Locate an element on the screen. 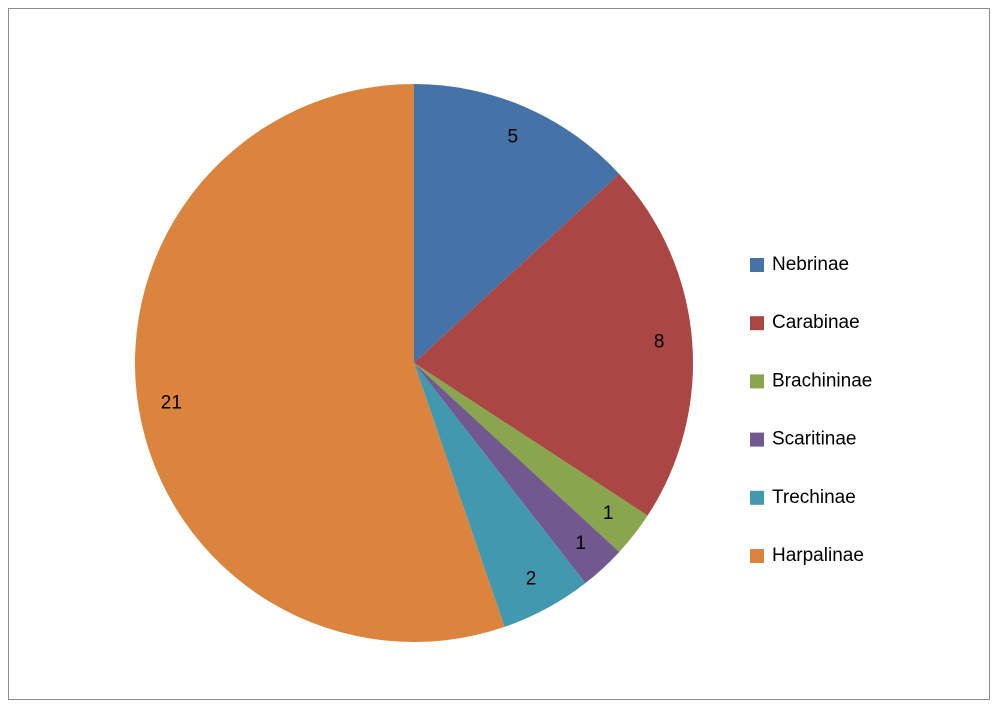  legend-label: Trechinae is located at coordinates (814, 497).